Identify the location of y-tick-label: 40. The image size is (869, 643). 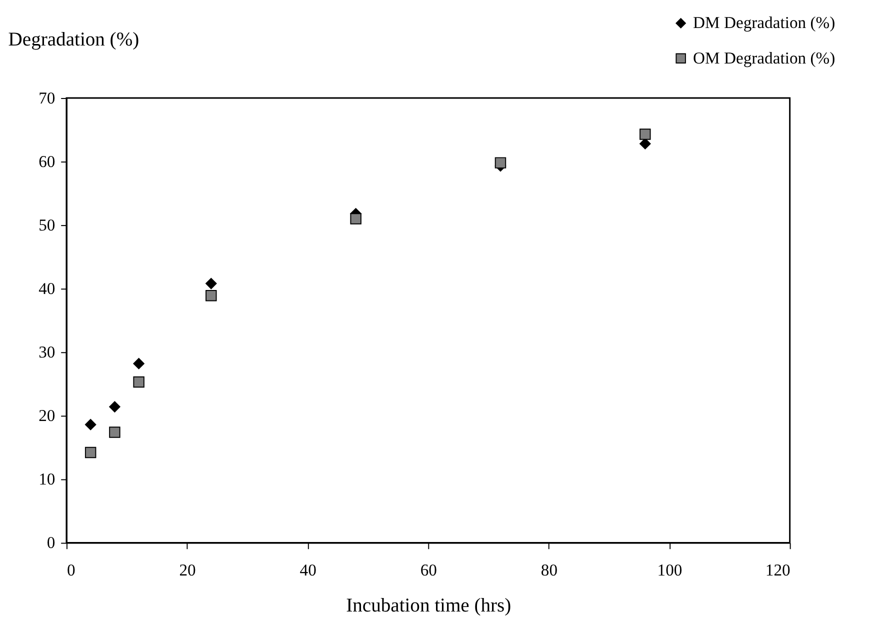
(47, 288).